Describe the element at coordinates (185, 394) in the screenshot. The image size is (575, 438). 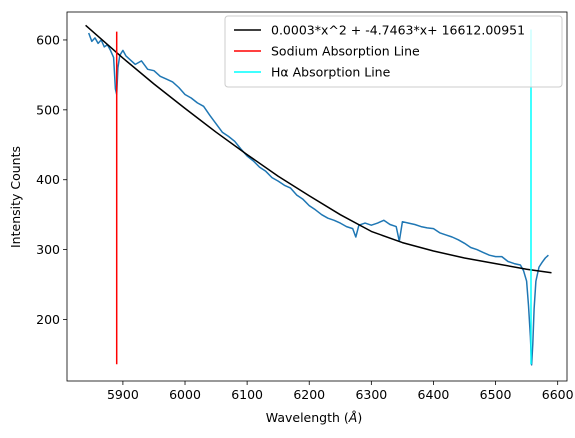
I see `x-tick-label: 6000` at that location.